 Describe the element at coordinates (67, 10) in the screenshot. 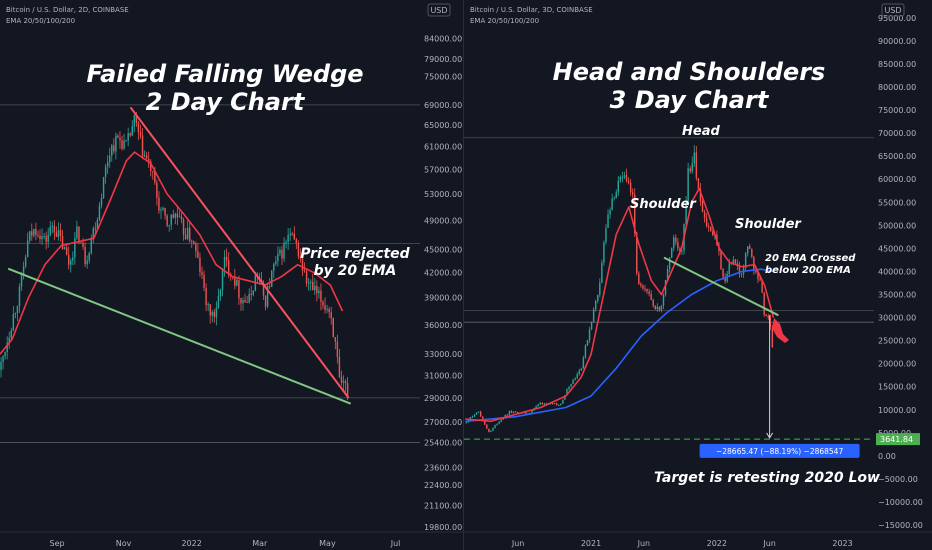

I see `symbol-header: Bitcoin / U.S. Dollar, 2D, COINBASE` at that location.